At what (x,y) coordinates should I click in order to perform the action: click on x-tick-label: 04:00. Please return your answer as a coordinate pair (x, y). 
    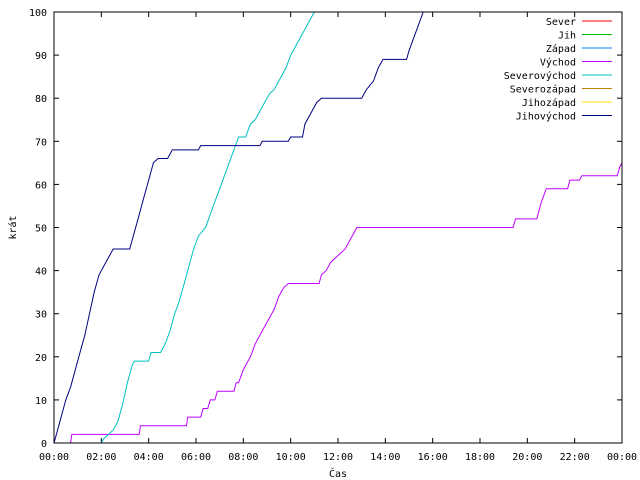
    Looking at the image, I should click on (149, 457).